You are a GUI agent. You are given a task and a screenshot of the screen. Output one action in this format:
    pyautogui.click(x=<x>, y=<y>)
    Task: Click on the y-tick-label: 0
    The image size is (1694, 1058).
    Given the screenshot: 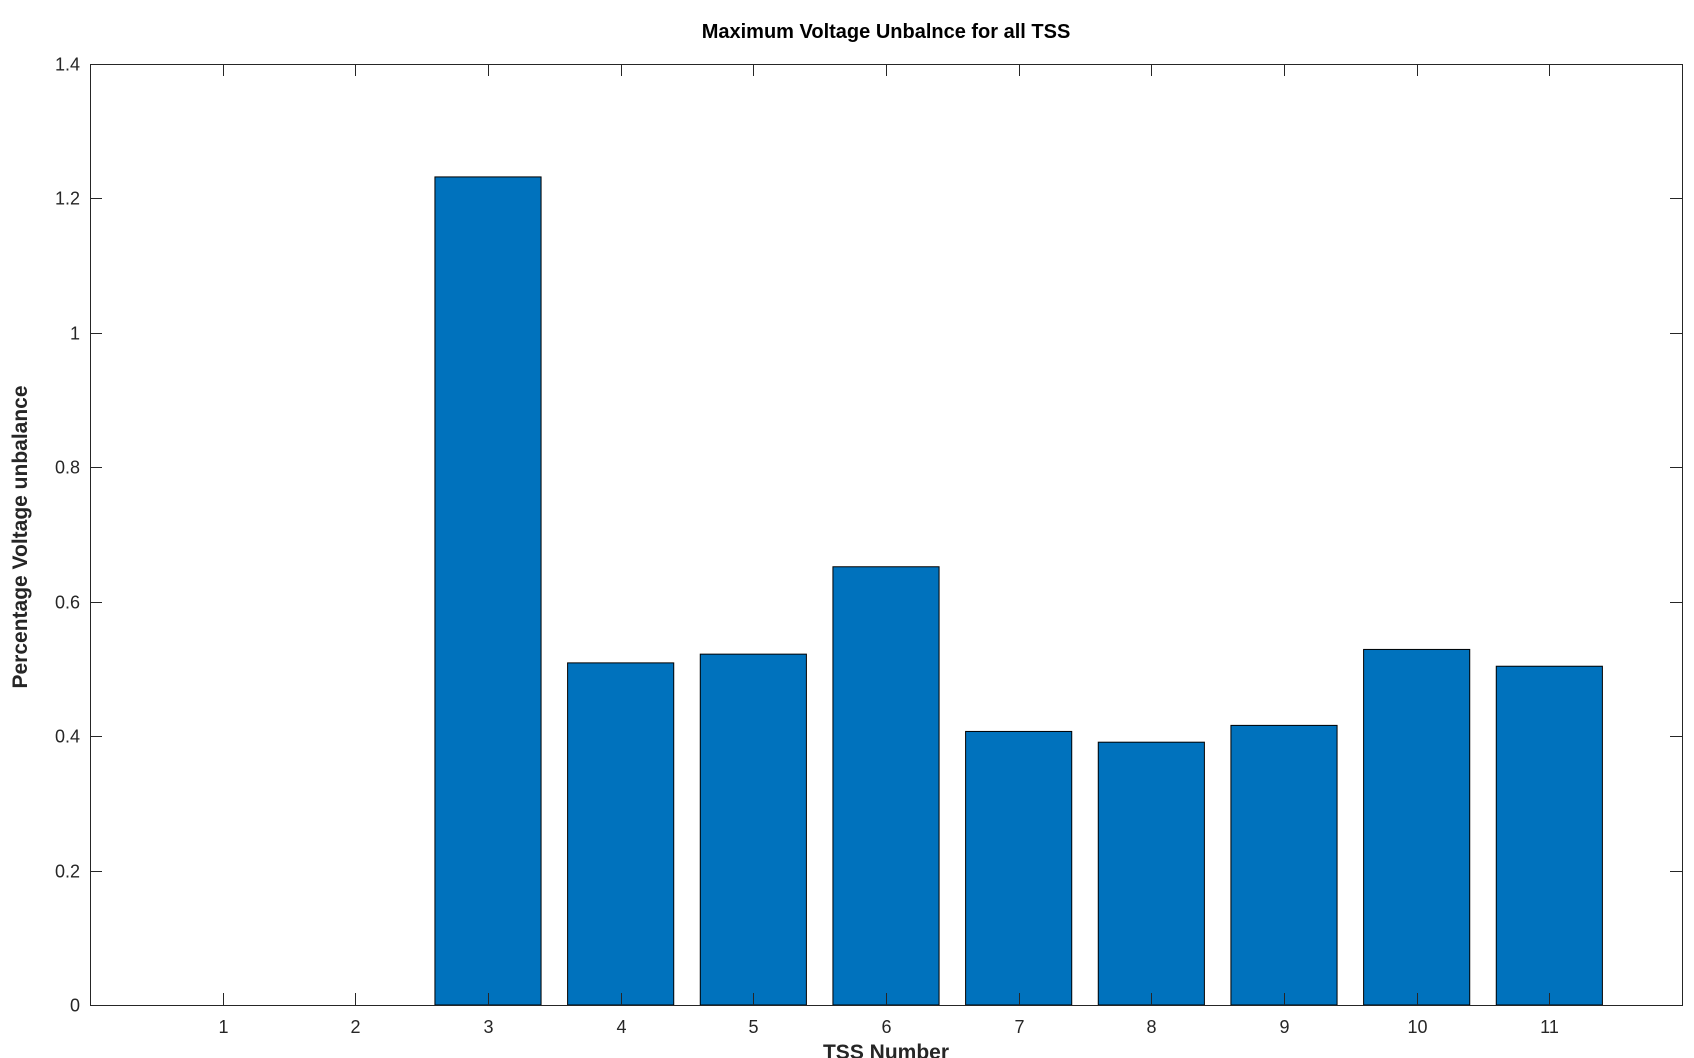 What is the action you would take?
    pyautogui.click(x=75, y=1006)
    